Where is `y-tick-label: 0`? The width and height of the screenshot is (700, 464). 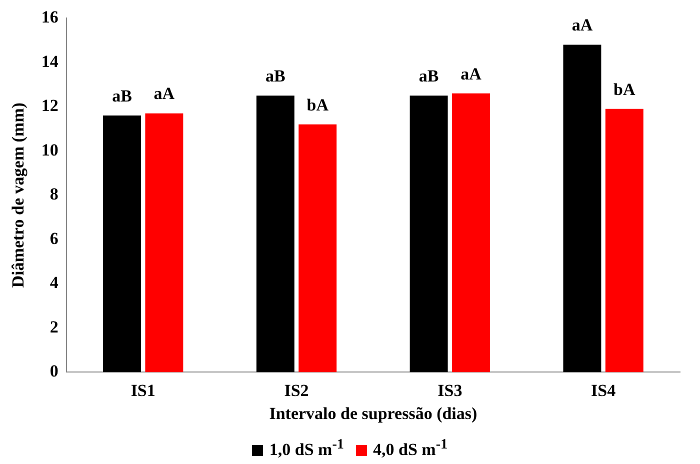
y-tick-label: 0 is located at coordinates (54, 371).